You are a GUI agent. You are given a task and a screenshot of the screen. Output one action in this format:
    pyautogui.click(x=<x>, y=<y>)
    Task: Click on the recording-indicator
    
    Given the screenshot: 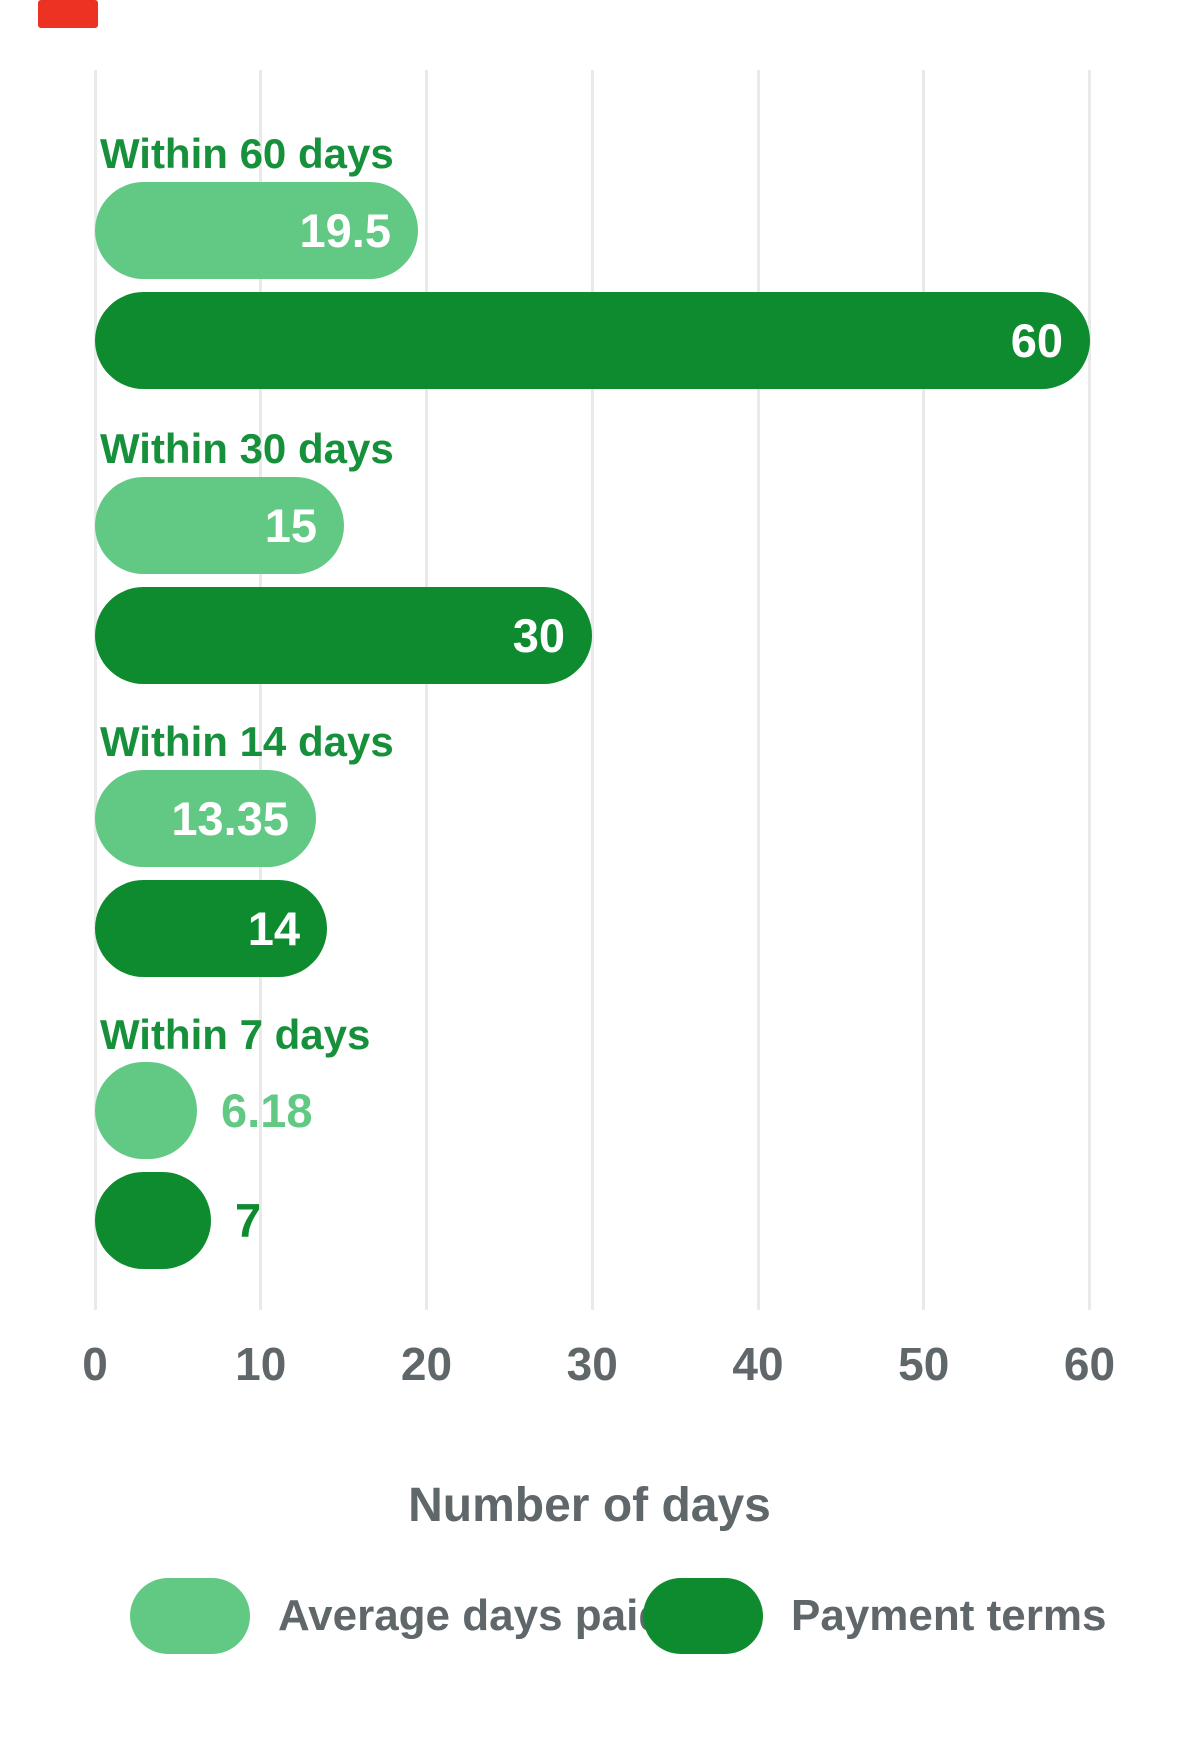 What is the action you would take?
    pyautogui.click(x=68, y=14)
    